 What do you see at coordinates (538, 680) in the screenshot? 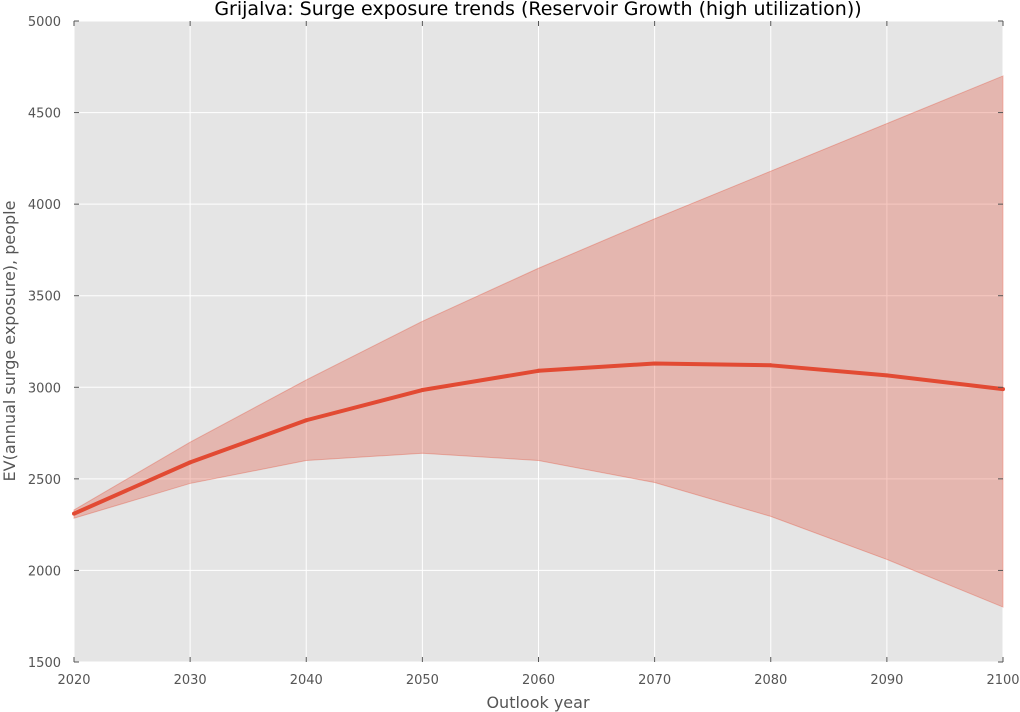
I see `x-tick-label: 2060` at bounding box center [538, 680].